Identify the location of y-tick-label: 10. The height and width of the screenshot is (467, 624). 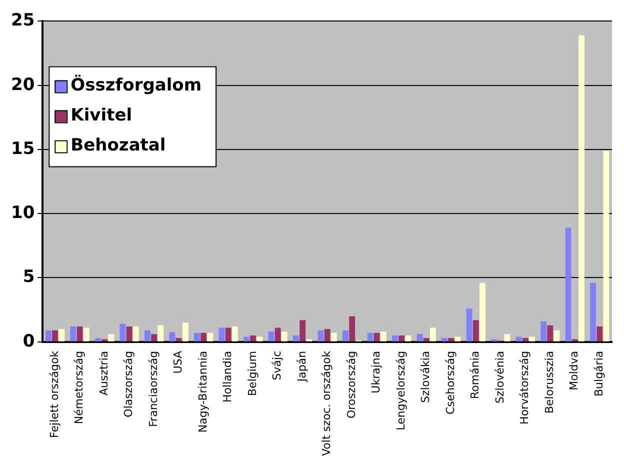
(22, 213).